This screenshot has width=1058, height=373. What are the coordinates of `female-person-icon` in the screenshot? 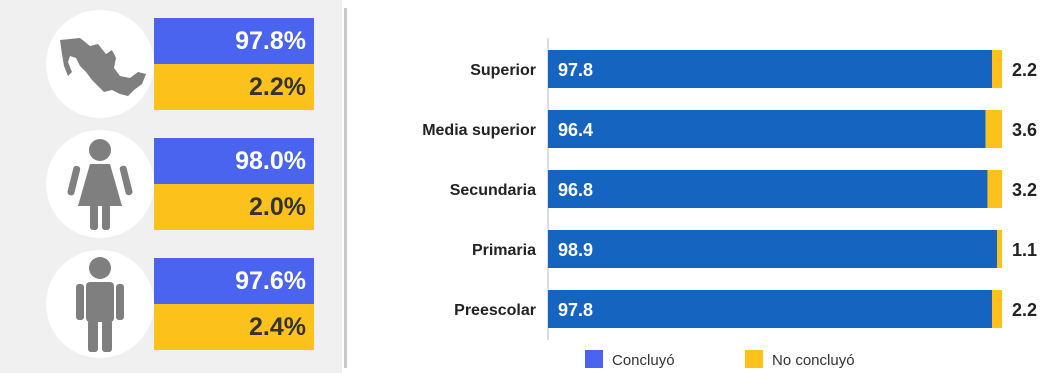 It's located at (100, 184).